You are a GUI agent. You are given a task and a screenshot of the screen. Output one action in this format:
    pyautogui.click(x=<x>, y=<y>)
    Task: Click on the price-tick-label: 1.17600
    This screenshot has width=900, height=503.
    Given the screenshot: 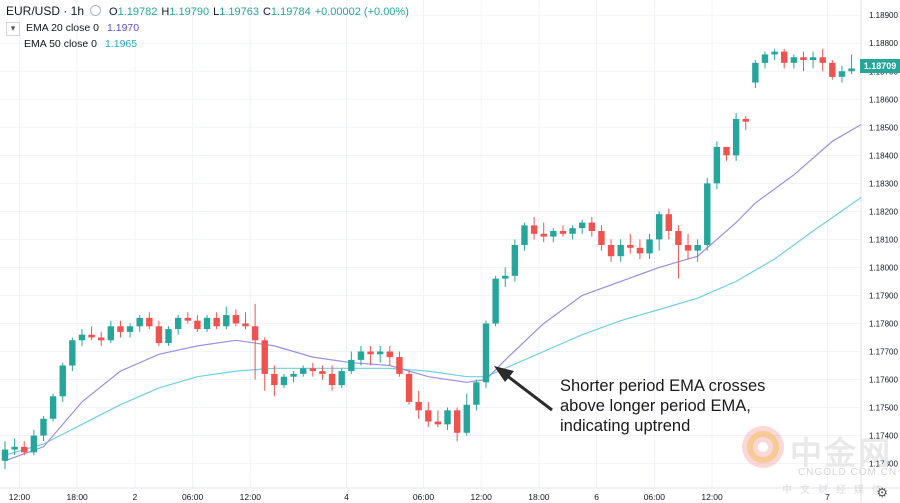 What is the action you would take?
    pyautogui.click(x=883, y=380)
    